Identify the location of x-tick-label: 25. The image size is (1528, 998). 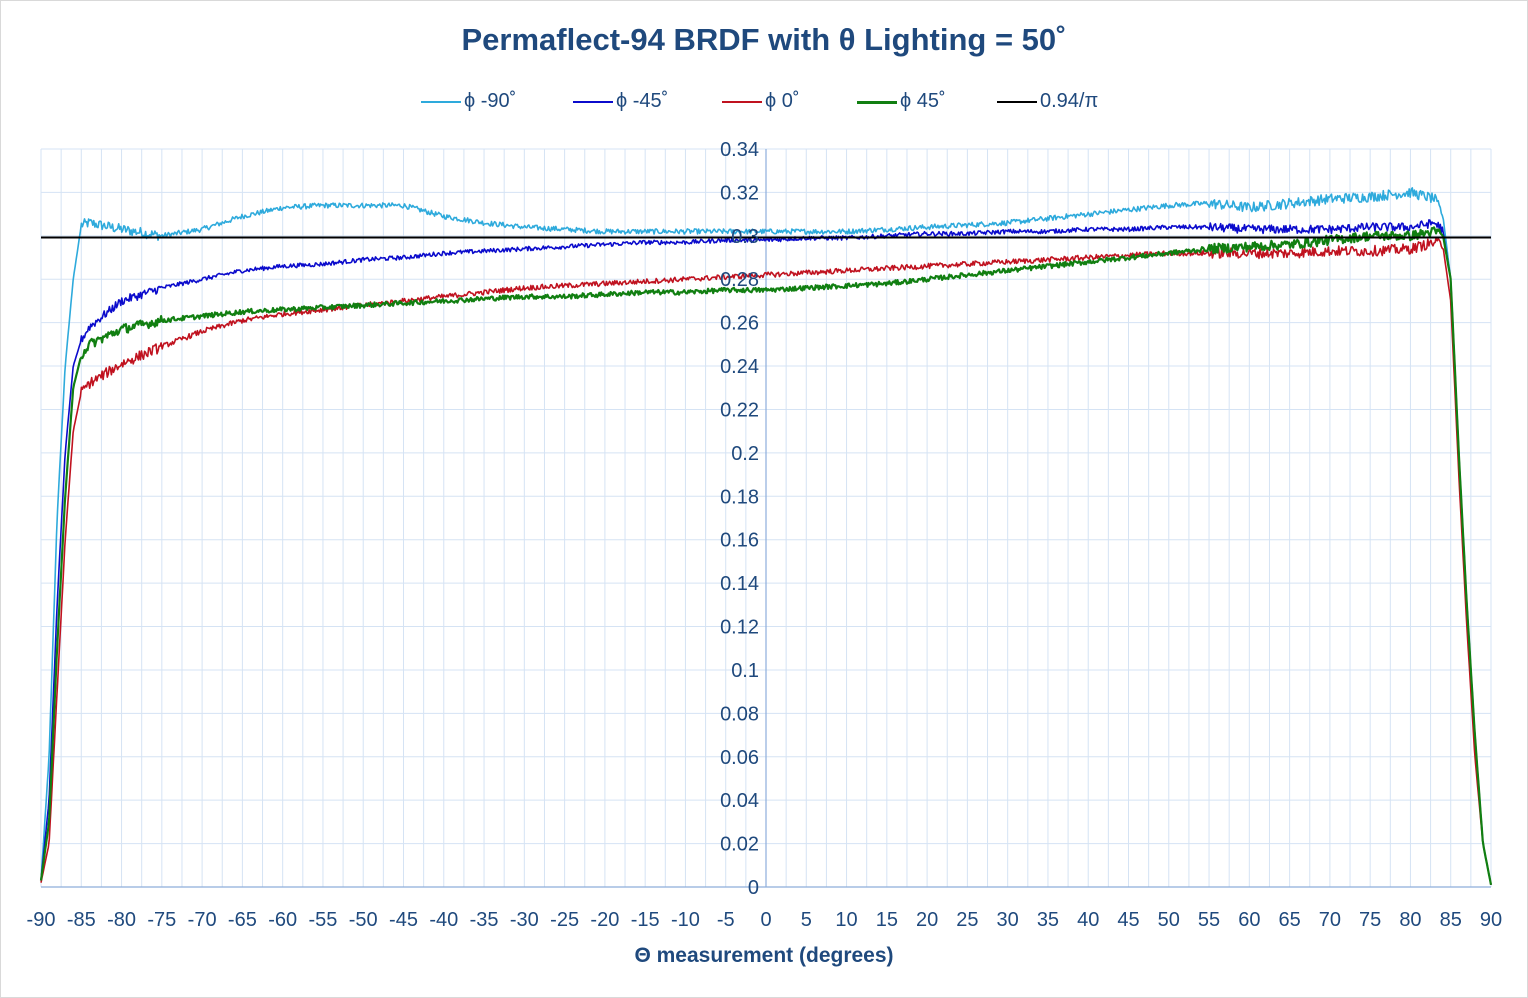
(967, 920).